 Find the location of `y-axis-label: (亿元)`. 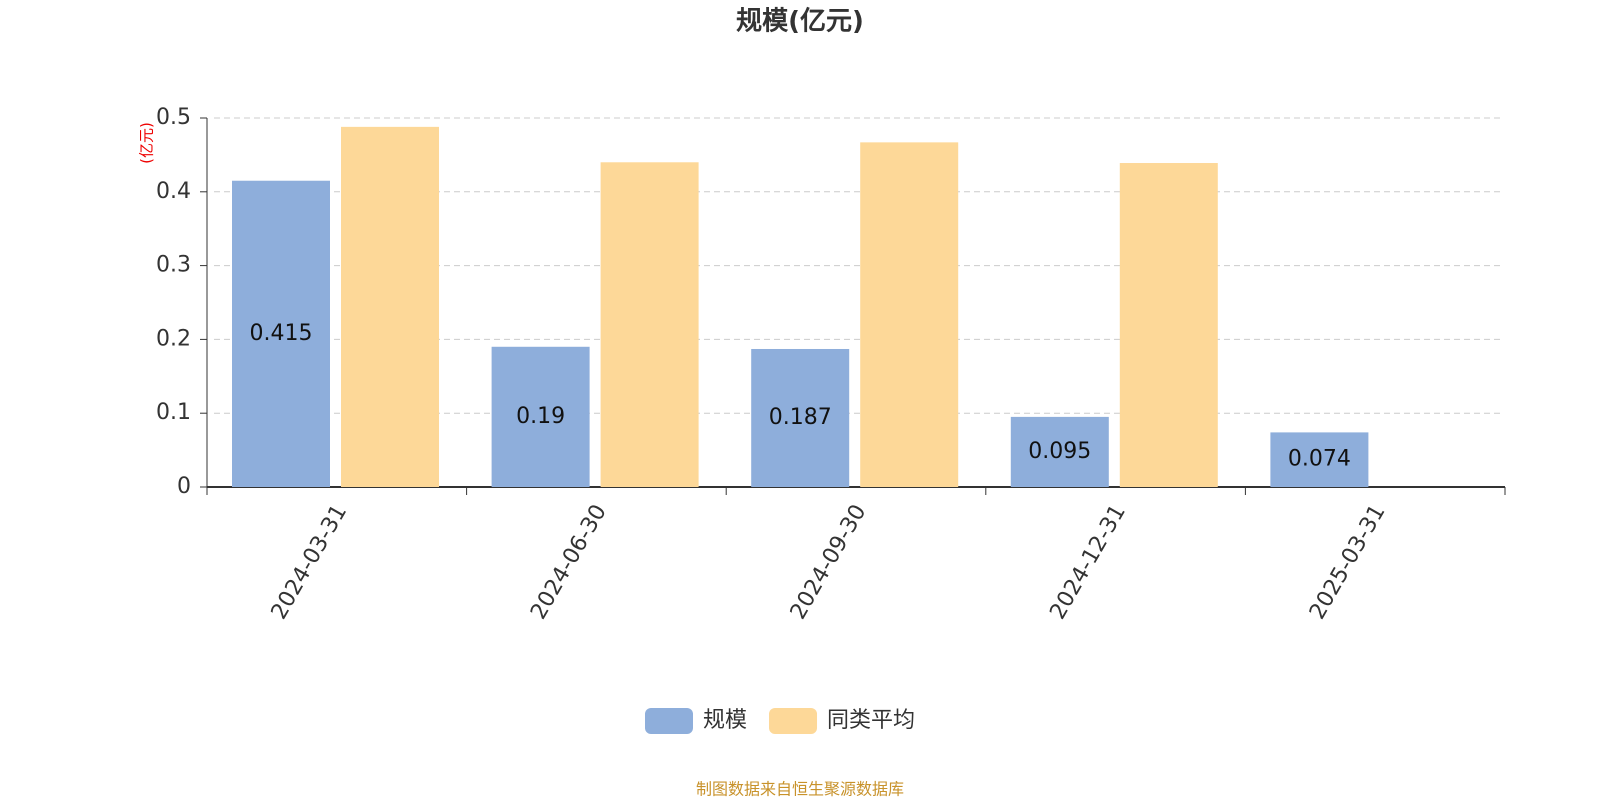

y-axis-label: (亿元) is located at coordinates (147, 143).